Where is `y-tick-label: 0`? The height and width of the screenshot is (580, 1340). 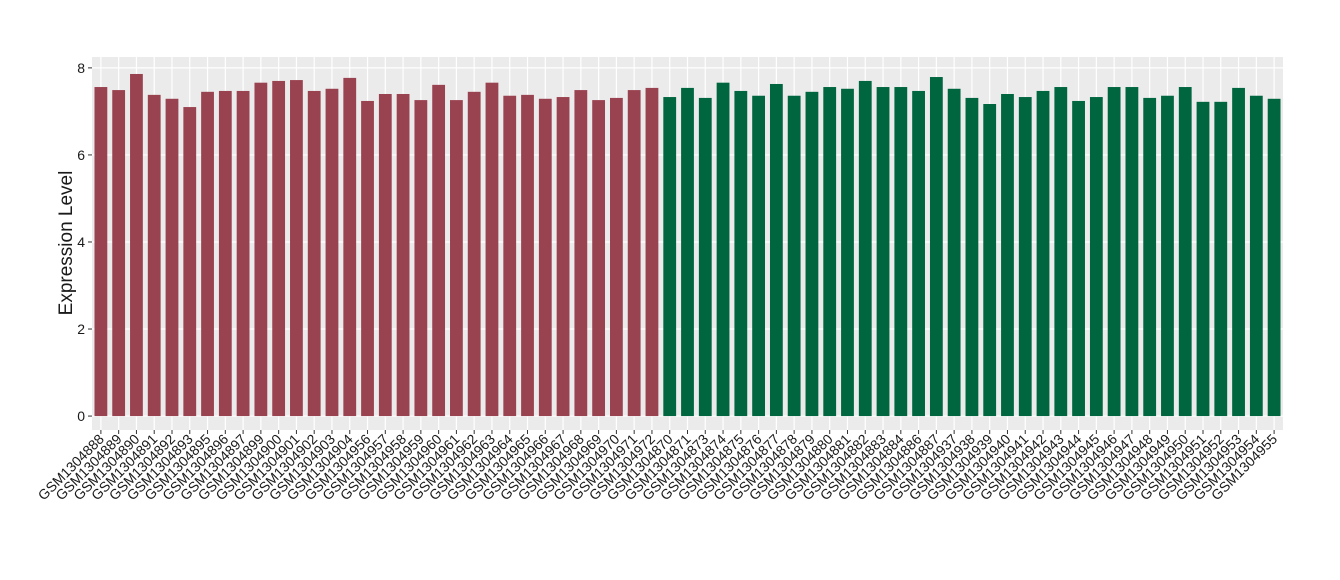
y-tick-label: 0 is located at coordinates (81, 416).